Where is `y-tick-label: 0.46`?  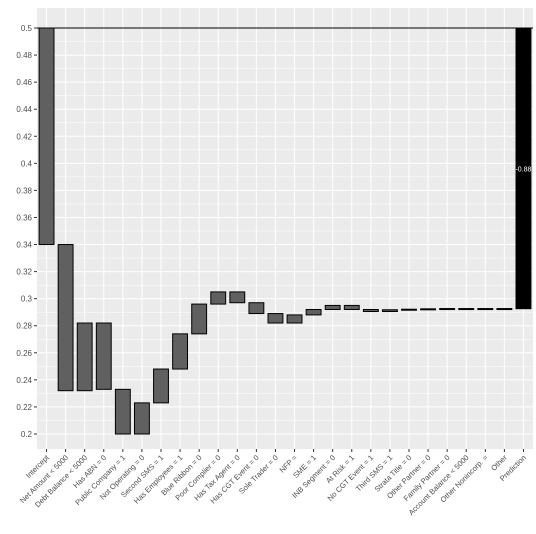 y-tick-label: 0.46 is located at coordinates (24, 82).